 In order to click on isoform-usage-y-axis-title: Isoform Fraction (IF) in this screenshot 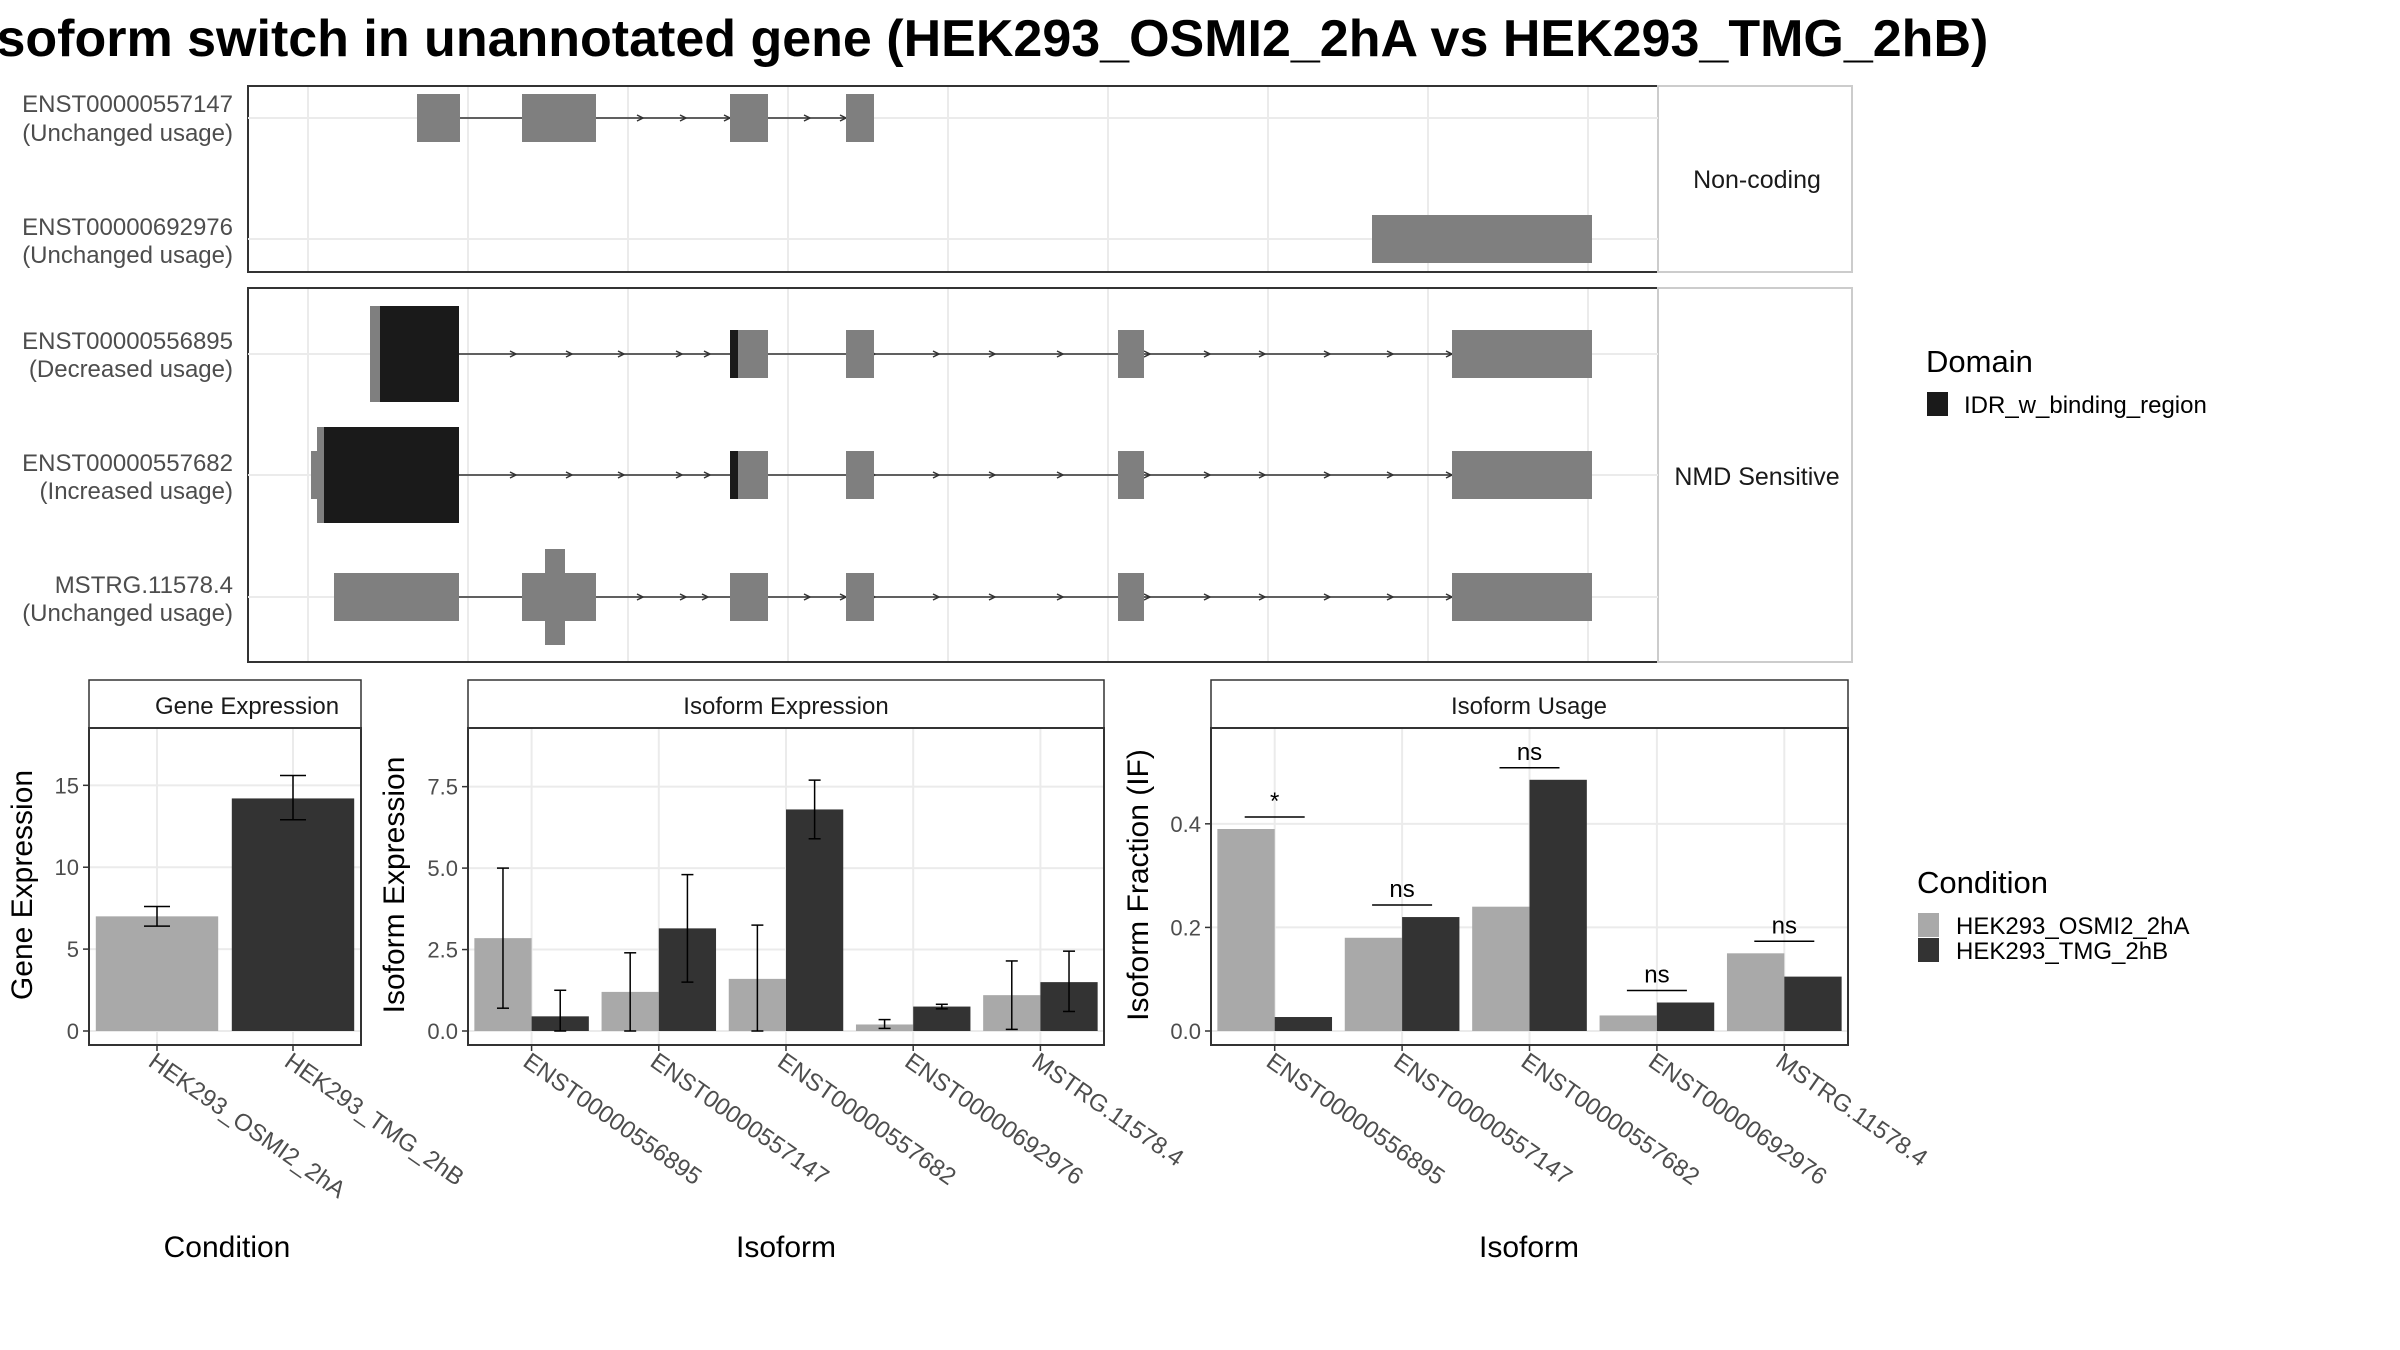, I will do `click(1138, 885)`.